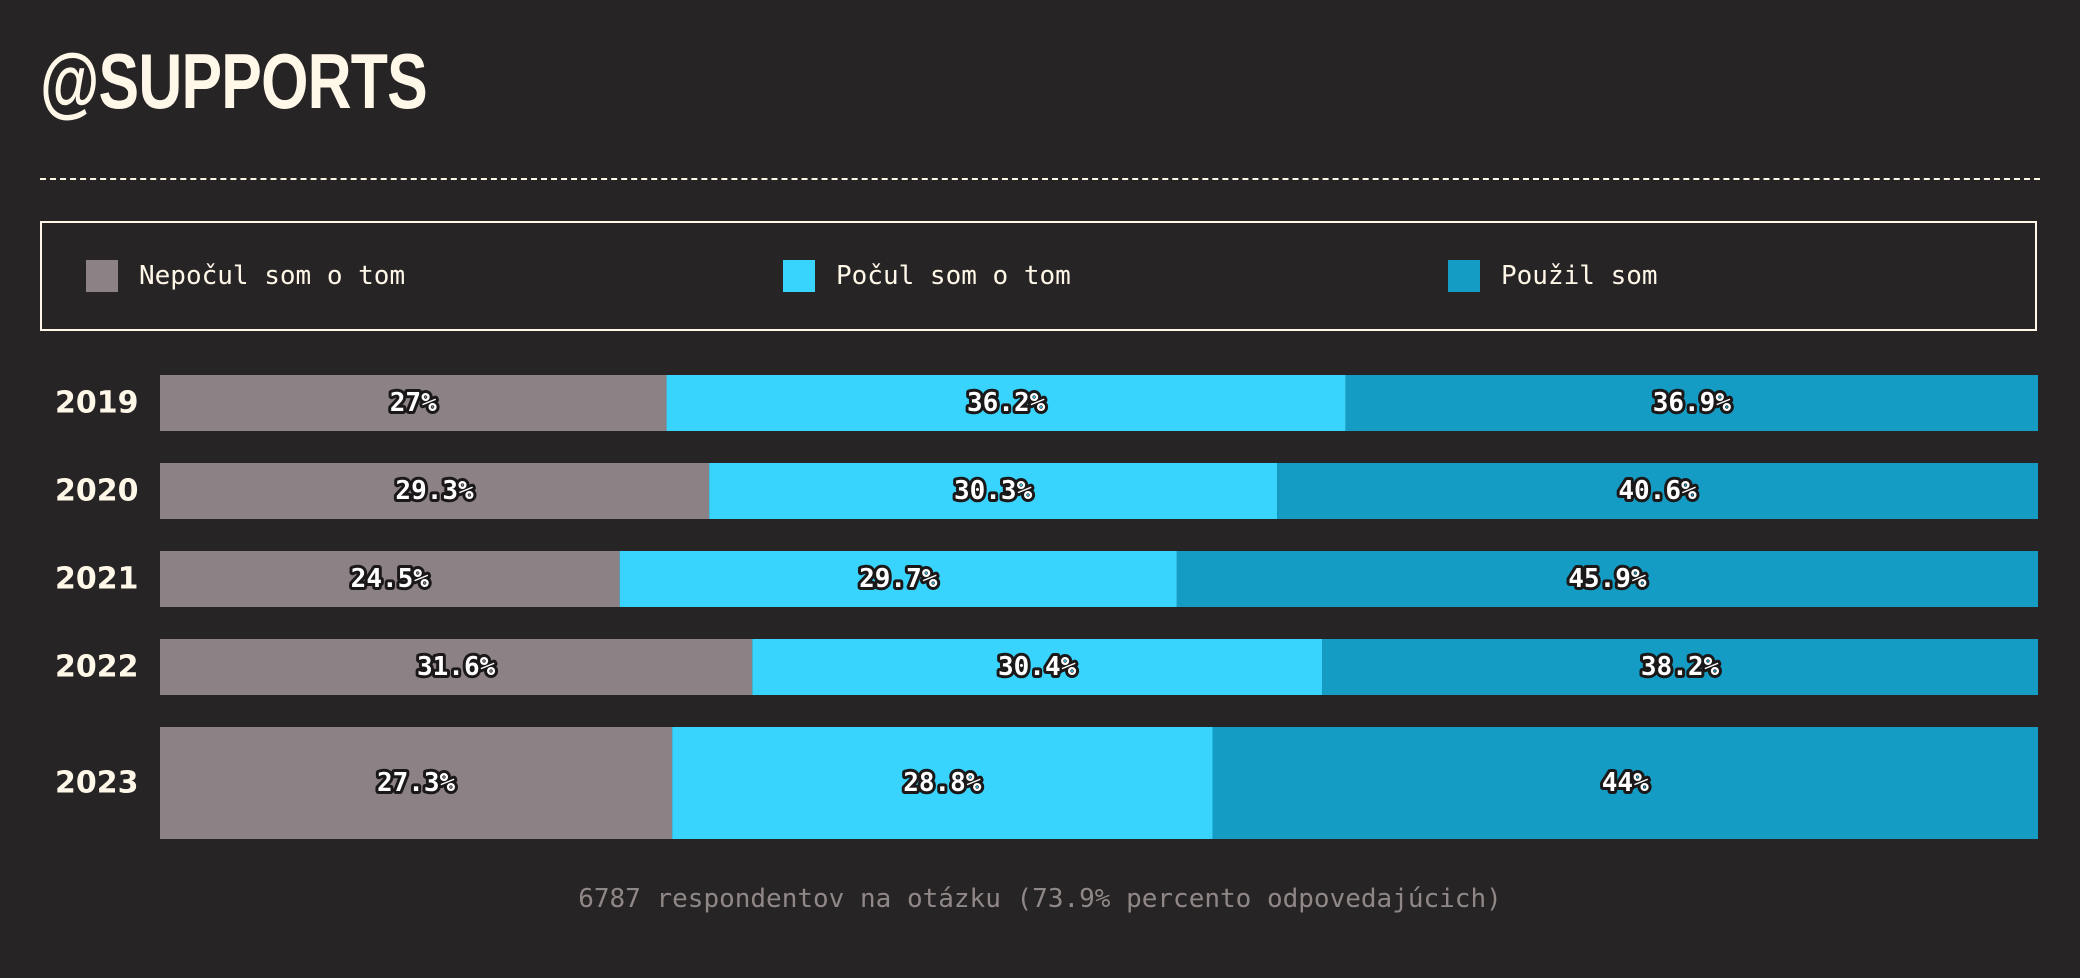 The width and height of the screenshot is (2080, 978). What do you see at coordinates (953, 276) in the screenshot?
I see `legend-label-pocul: Počul som o tom` at bounding box center [953, 276].